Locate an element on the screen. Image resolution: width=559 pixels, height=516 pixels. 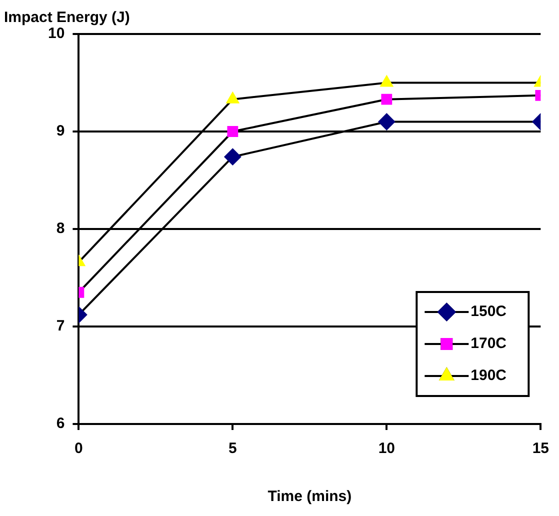
x-tick-label: 10 is located at coordinates (387, 449).